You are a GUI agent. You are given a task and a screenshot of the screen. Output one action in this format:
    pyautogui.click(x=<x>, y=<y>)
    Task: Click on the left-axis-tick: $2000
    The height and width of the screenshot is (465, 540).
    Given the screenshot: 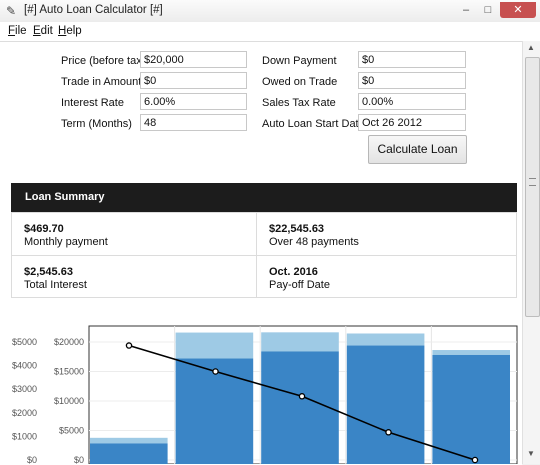 What is the action you would take?
    pyautogui.click(x=24, y=413)
    